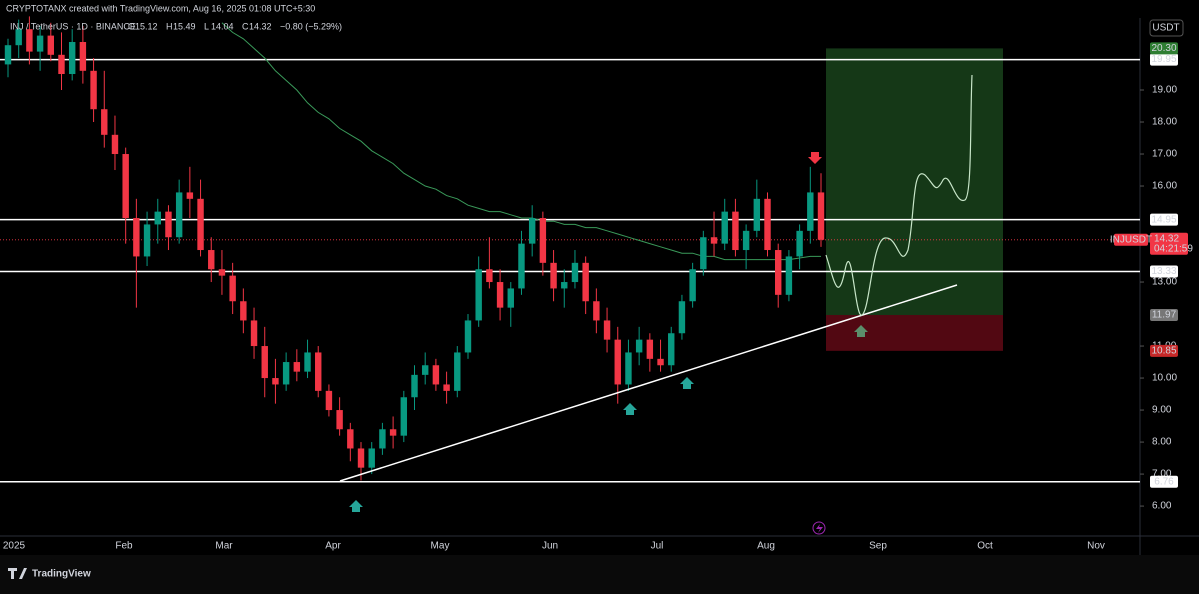  Describe the element at coordinates (1164, 154) in the screenshot. I see `y-tick-label: 17.00` at that location.